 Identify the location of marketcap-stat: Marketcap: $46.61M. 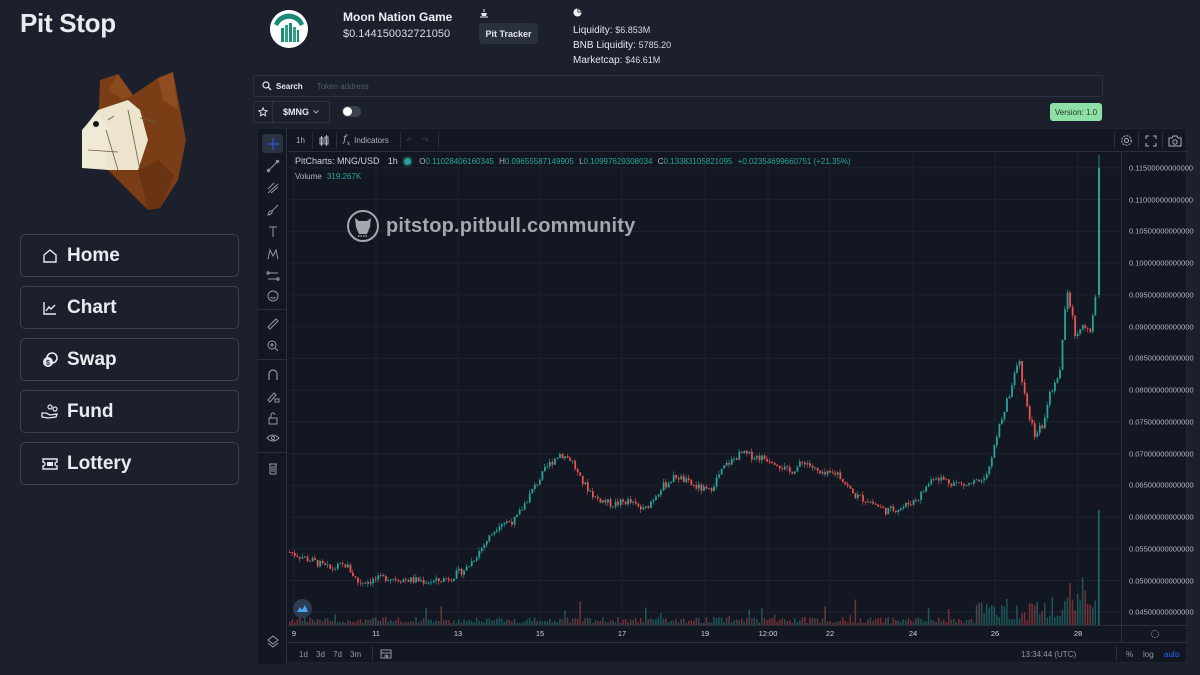
(617, 60).